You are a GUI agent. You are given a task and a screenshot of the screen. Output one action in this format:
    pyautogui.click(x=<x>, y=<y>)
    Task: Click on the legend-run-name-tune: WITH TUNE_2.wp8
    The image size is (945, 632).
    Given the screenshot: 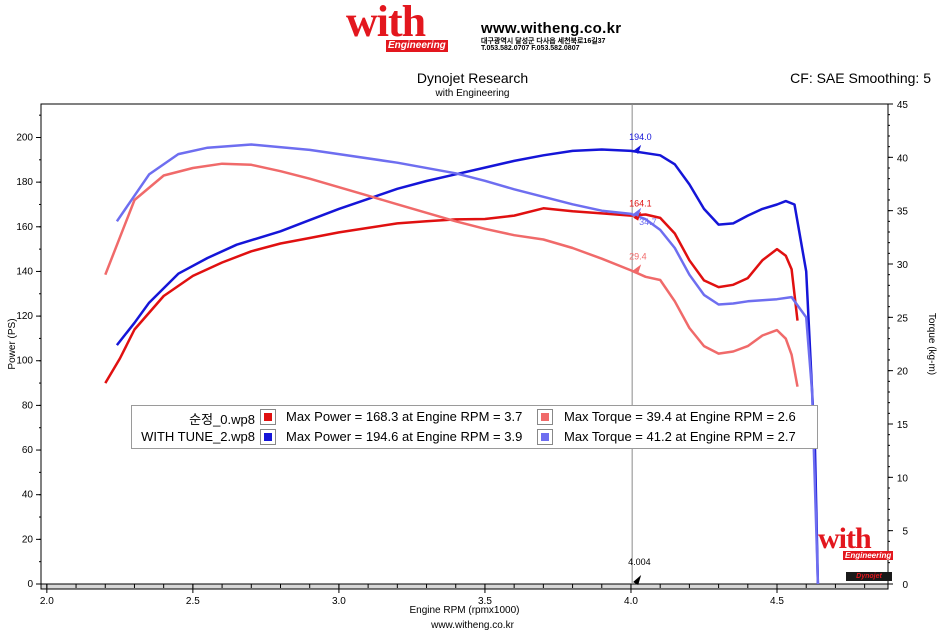 What is the action you would take?
    pyautogui.click(x=198, y=436)
    